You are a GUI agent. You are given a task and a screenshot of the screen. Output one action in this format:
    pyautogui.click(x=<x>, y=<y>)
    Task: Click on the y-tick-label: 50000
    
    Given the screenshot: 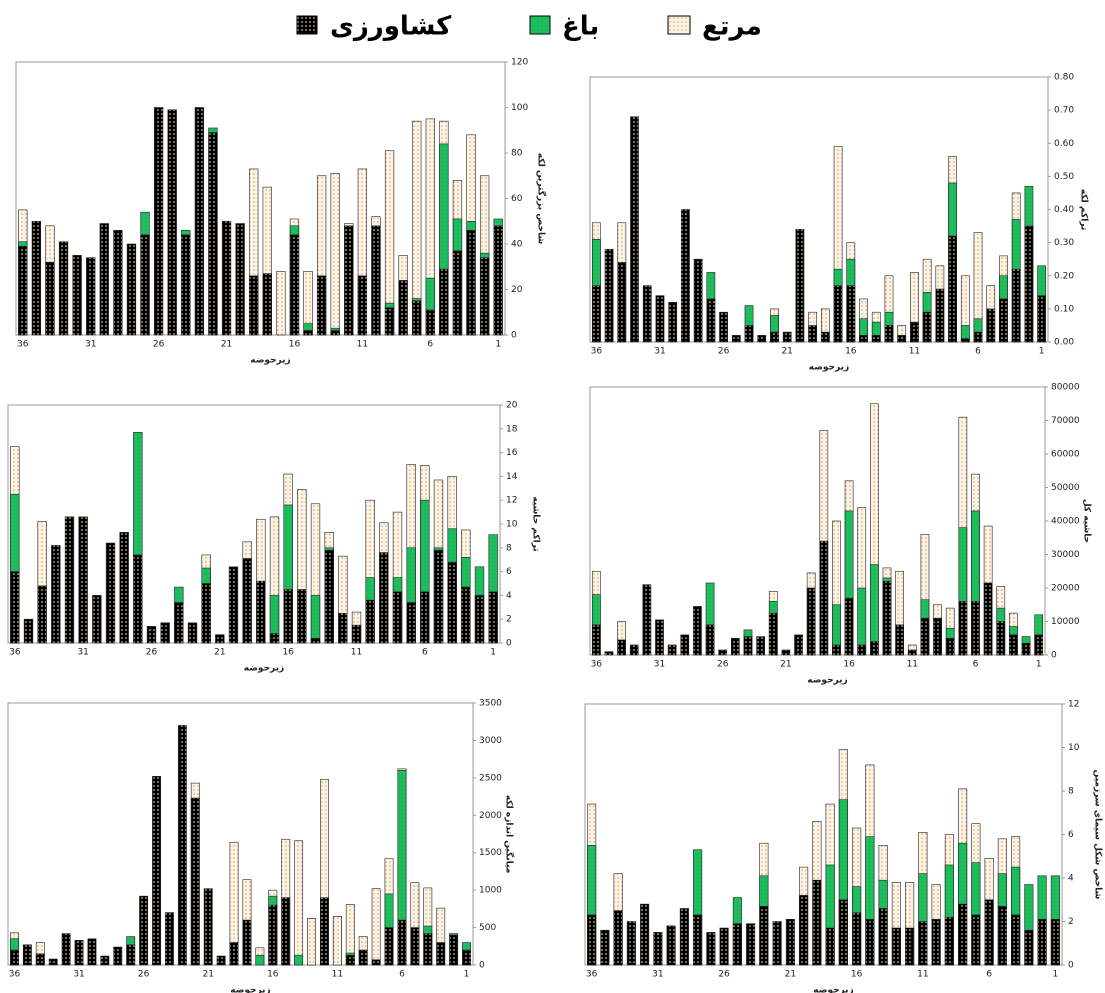 What is the action you would take?
    pyautogui.click(x=1065, y=488)
    